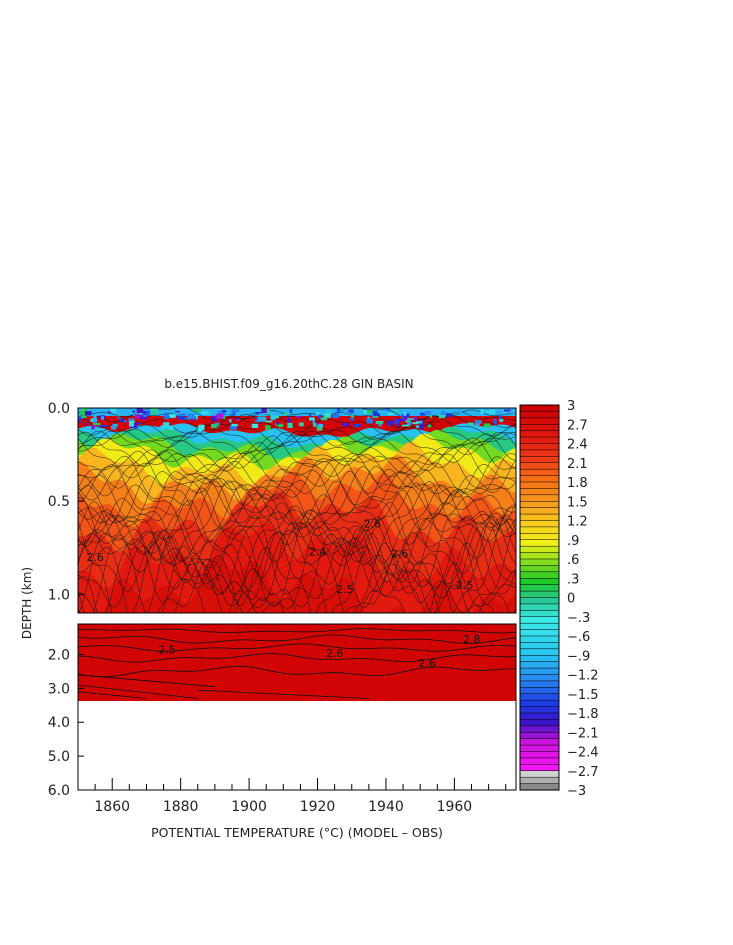 The height and width of the screenshot is (945, 733). I want to click on colorbar-label: 2.7, so click(577, 425).